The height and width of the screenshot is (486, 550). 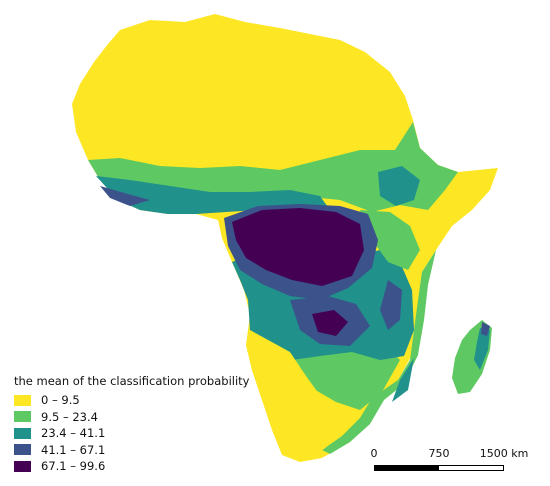 I want to click on scale-bar-body, so click(x=439, y=468).